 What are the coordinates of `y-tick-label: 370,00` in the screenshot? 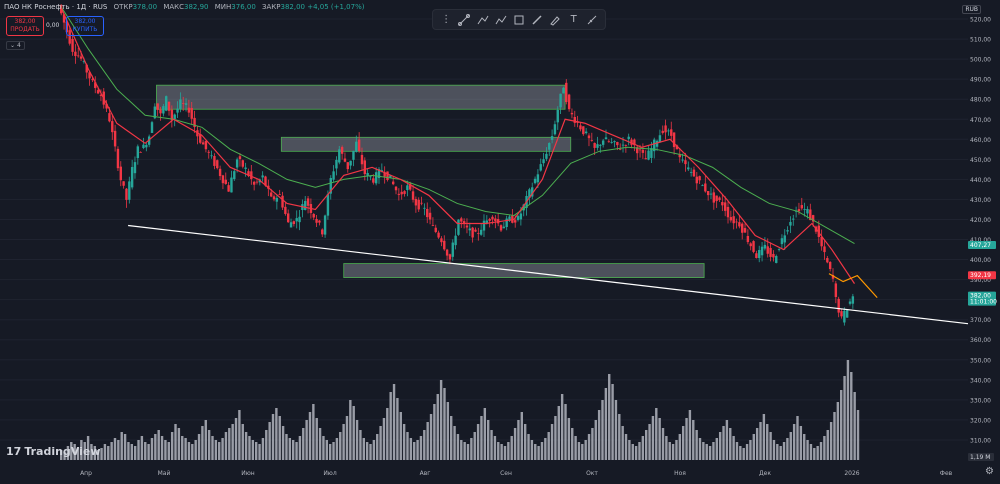 It's located at (980, 320).